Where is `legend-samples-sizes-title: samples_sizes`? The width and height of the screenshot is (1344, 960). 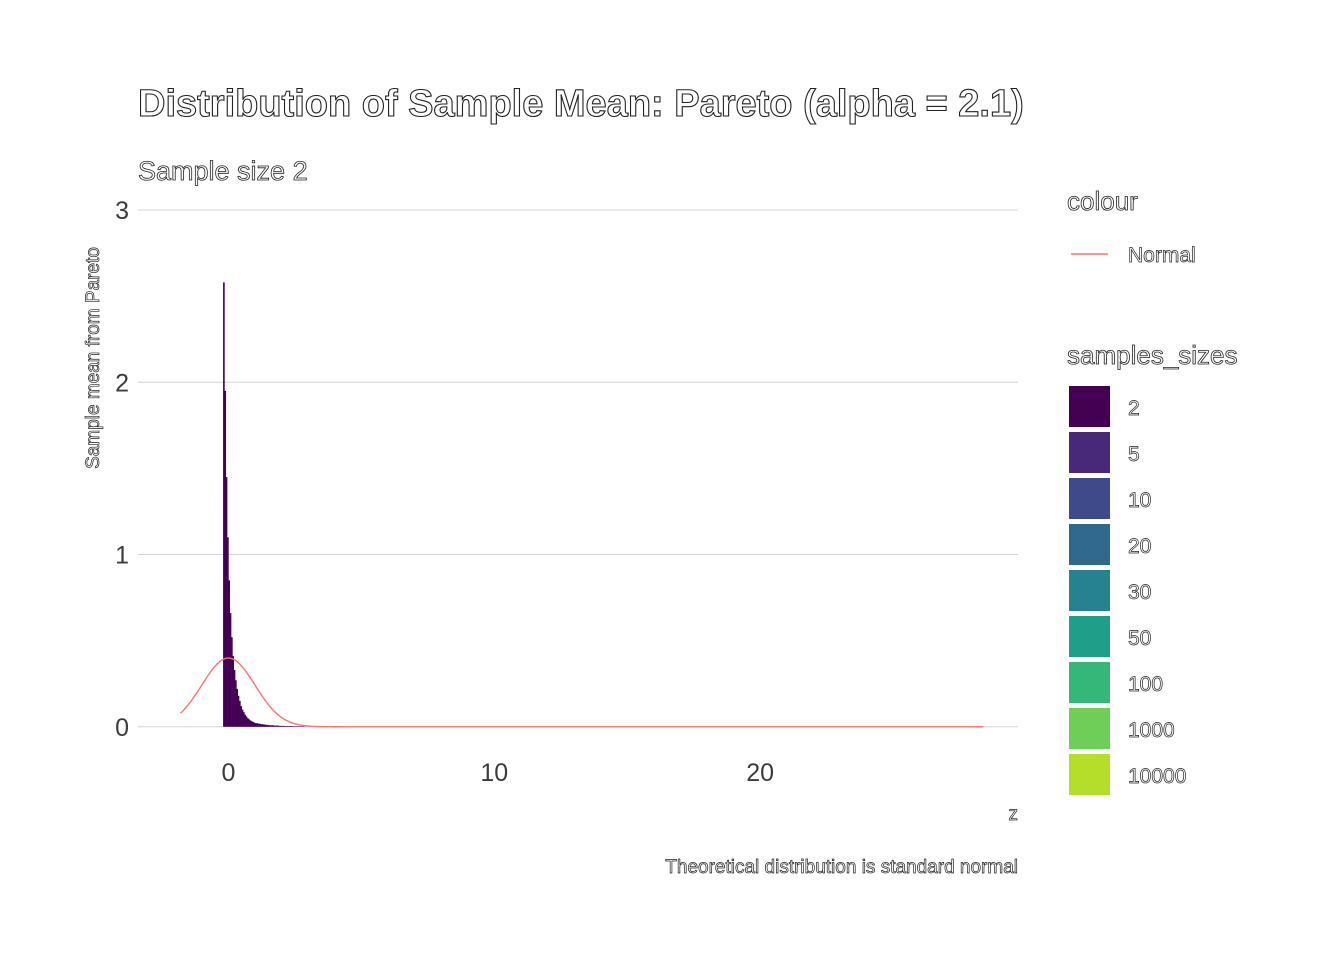
legend-samples-sizes-title: samples_sizes is located at coordinates (1152, 355).